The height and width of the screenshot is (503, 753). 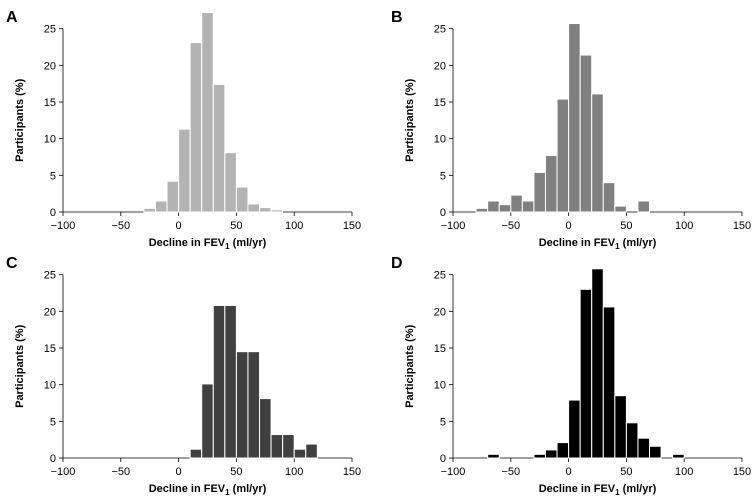 What do you see at coordinates (397, 263) in the screenshot?
I see `panel-label: D` at bounding box center [397, 263].